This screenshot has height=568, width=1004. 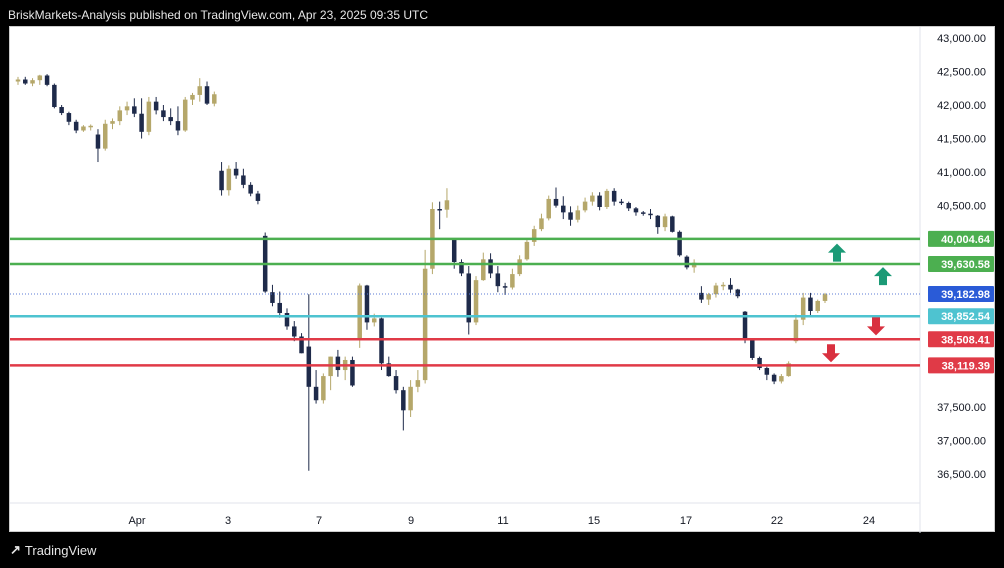 I want to click on tradingview-footer: ↗ TradingView, so click(x=53, y=550).